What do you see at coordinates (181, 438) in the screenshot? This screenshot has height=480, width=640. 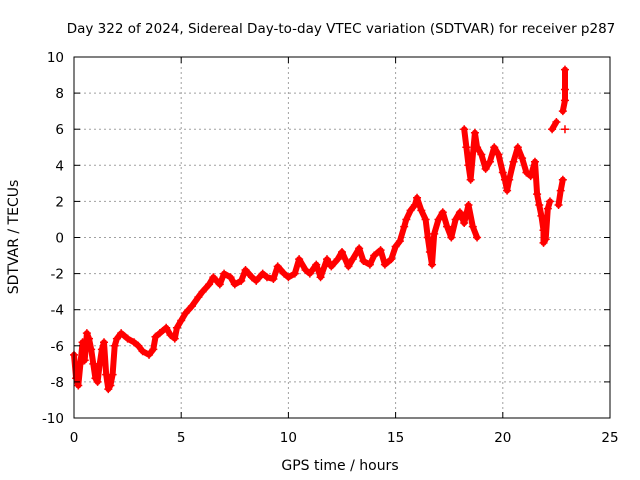 I see `x-tick-label: 5` at bounding box center [181, 438].